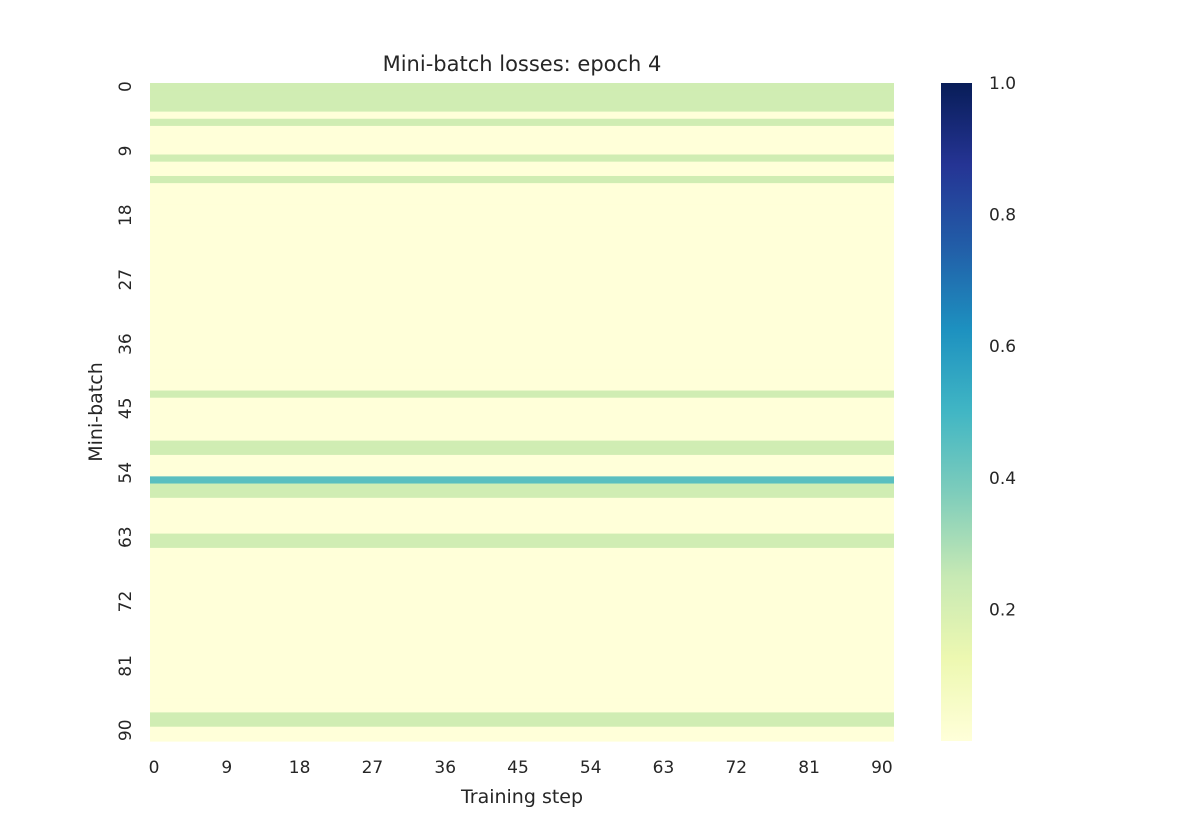 The height and width of the screenshot is (825, 1200). I want to click on x-tick-label: 36, so click(445, 768).